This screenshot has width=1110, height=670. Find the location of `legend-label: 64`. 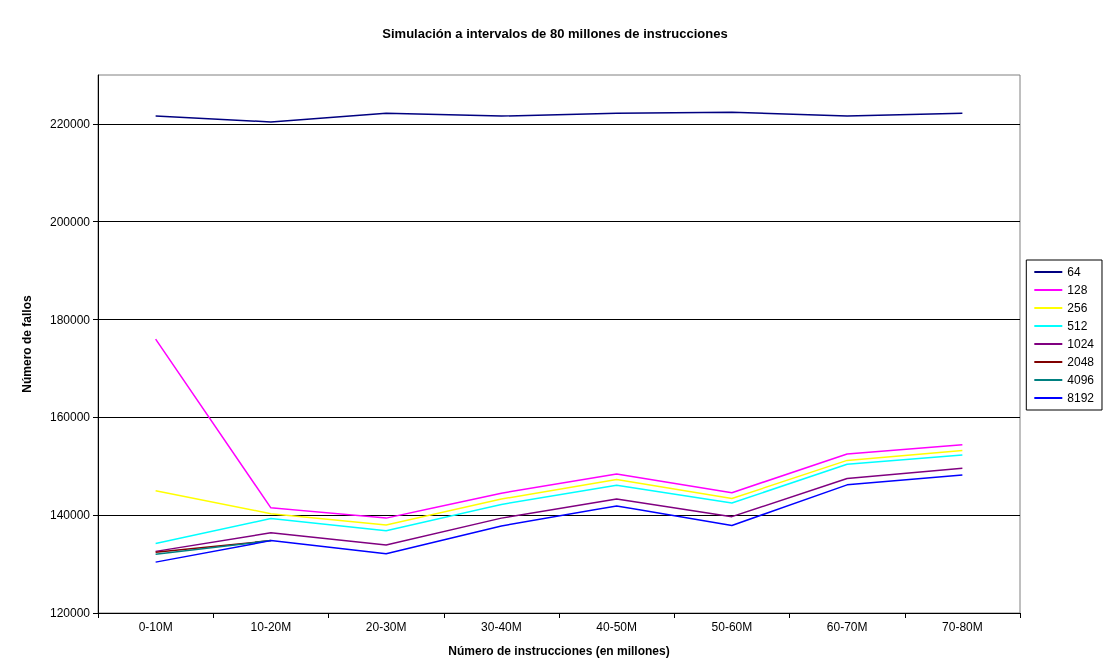

legend-label: 64 is located at coordinates (1074, 272).